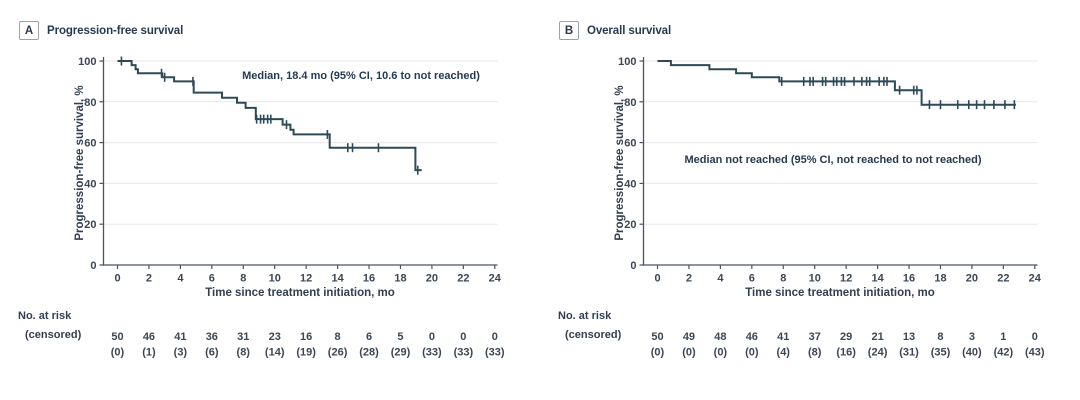 The image size is (1080, 400). What do you see at coordinates (909, 337) in the screenshot?
I see `at-risk-count: 13` at bounding box center [909, 337].